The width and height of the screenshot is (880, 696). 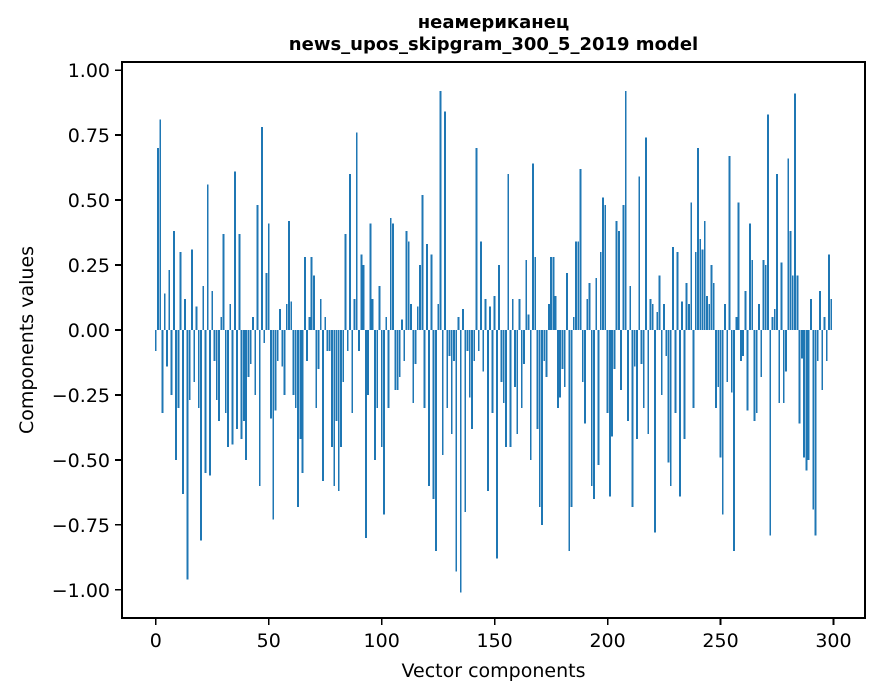 What do you see at coordinates (89, 136) in the screenshot?
I see `y-tick-label: 0.75` at bounding box center [89, 136].